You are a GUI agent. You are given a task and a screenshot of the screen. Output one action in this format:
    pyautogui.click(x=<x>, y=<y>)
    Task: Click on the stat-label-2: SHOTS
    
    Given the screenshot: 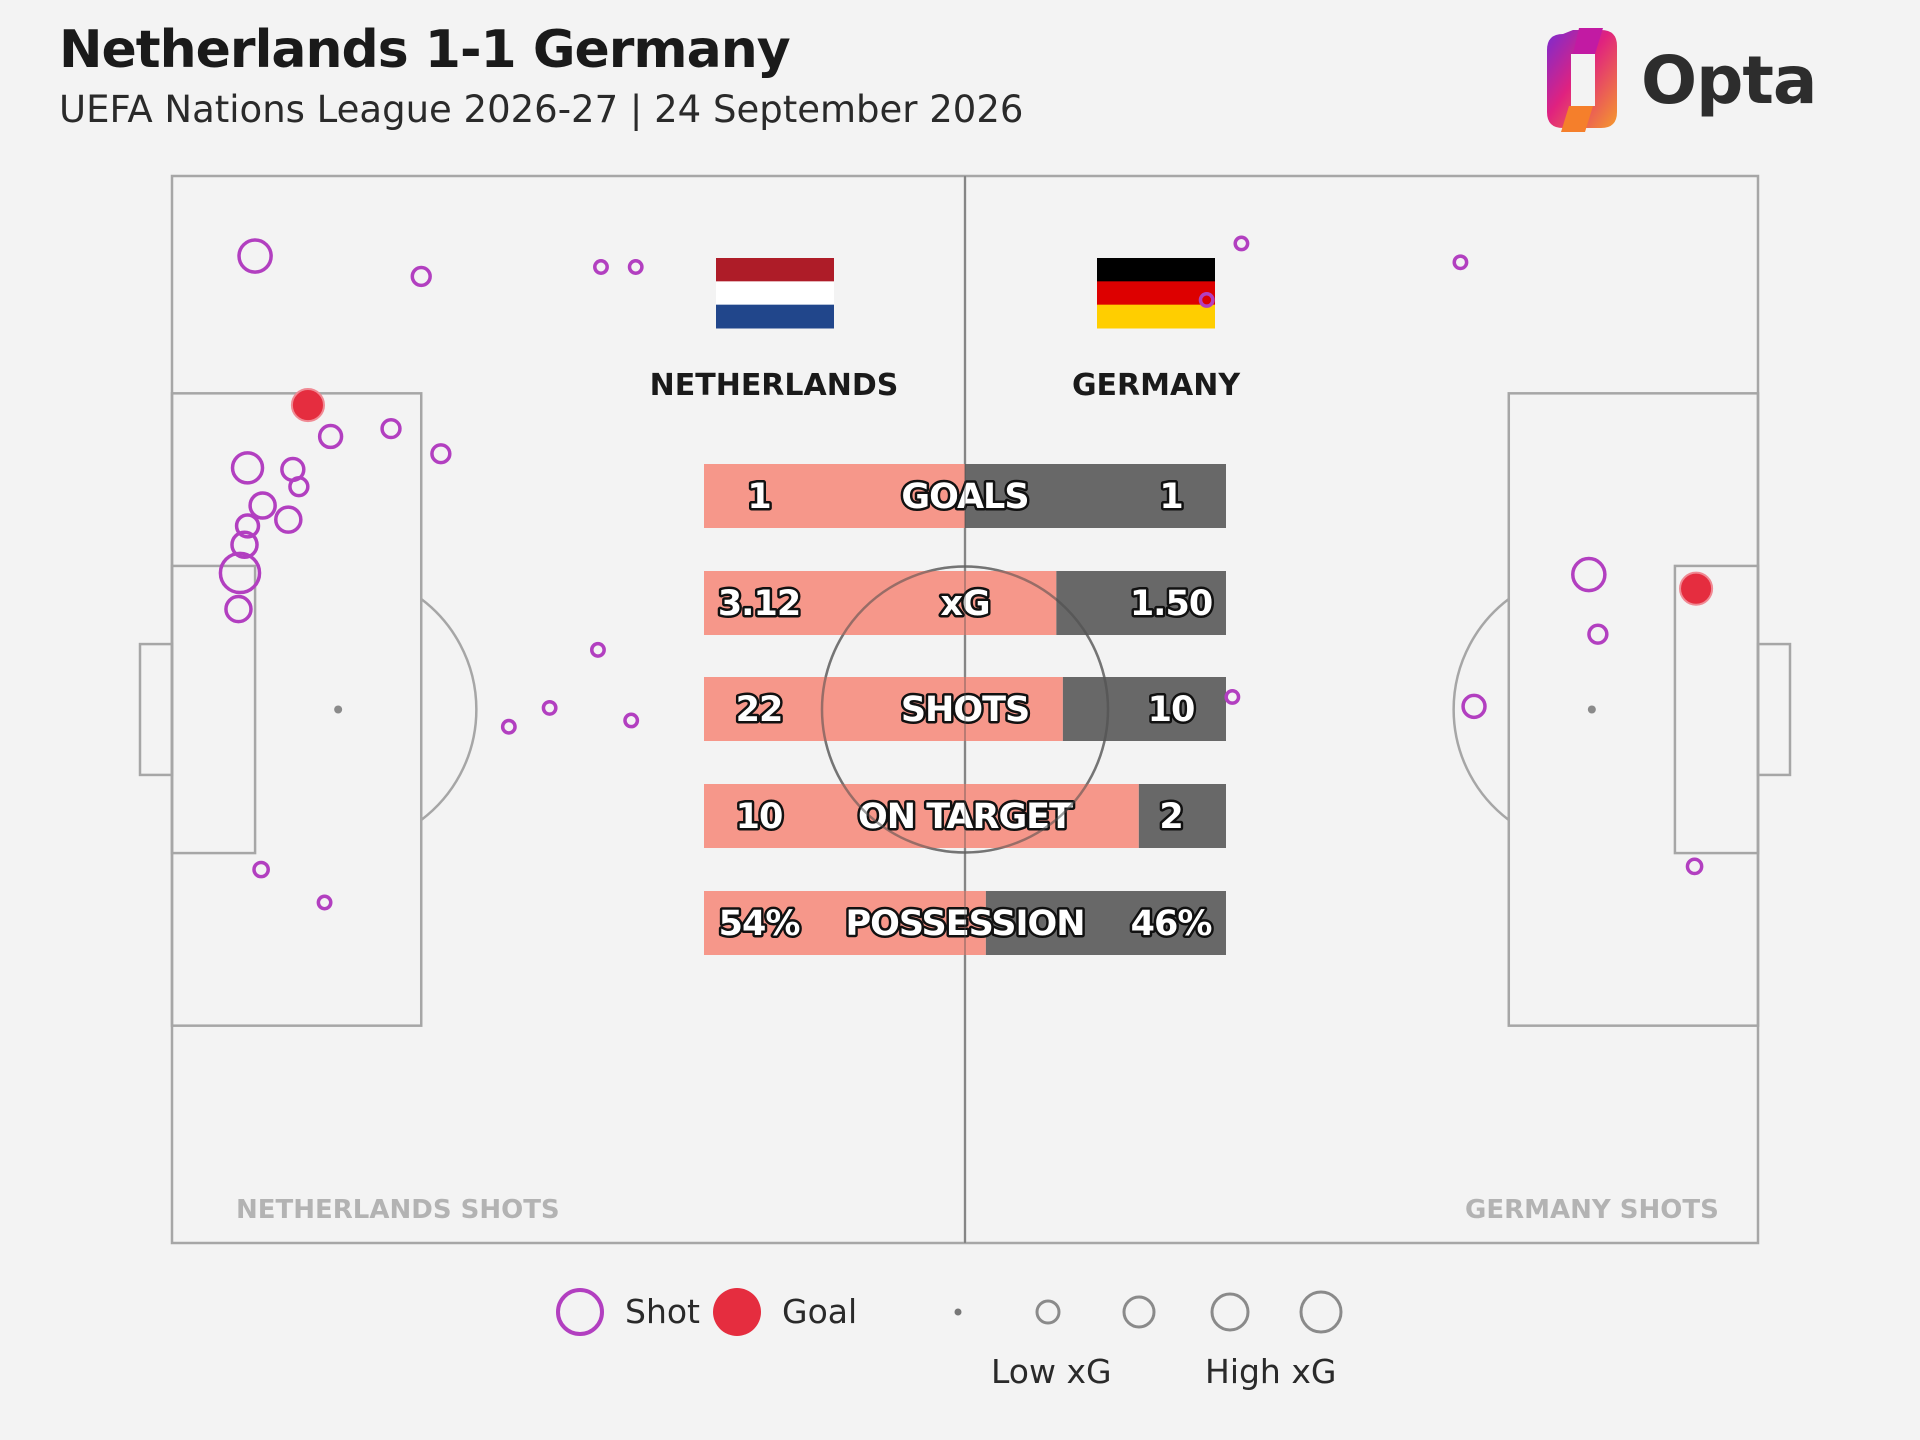 What is the action you would take?
    pyautogui.click(x=965, y=710)
    